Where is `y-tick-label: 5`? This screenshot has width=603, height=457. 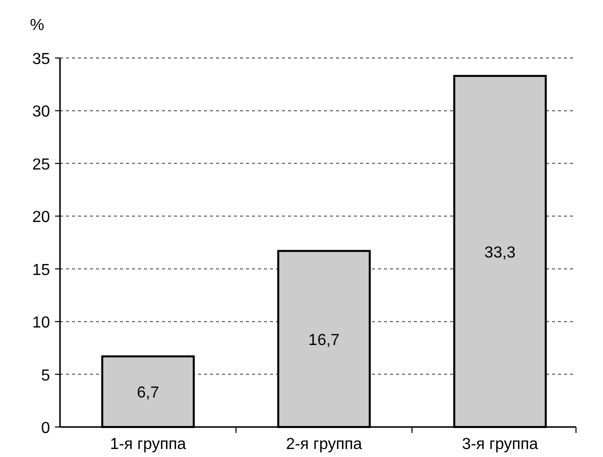
y-tick-label: 5 is located at coordinates (45, 375).